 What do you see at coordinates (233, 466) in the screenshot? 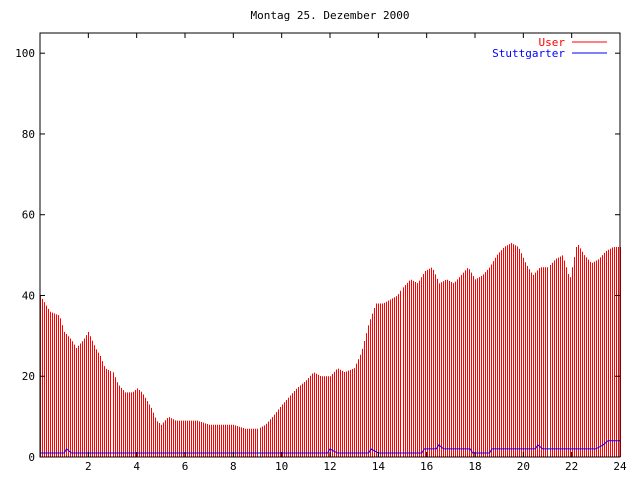
I see `x-tick-label: 8` at bounding box center [233, 466].